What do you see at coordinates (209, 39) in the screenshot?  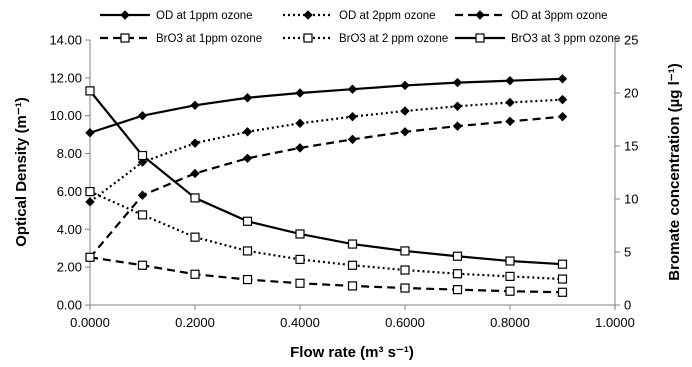 I see `legend-label: BrO3 at 1ppm ozone` at bounding box center [209, 39].